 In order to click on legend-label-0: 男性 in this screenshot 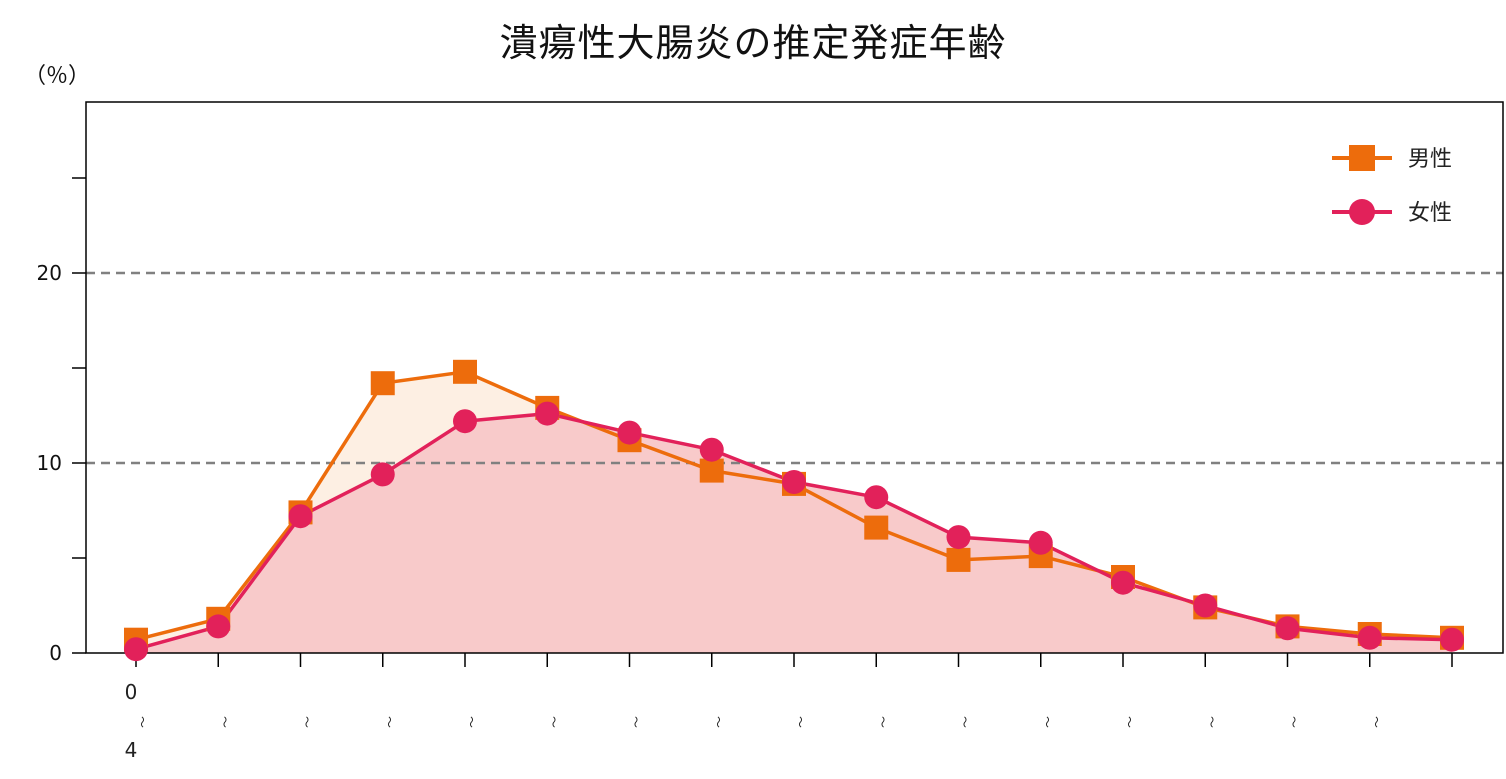, I will do `click(1430, 159)`.